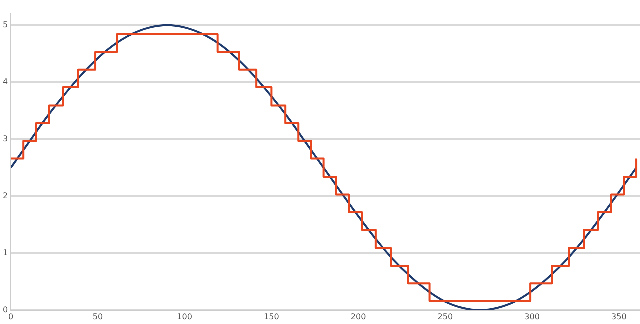  I want to click on x-tick-label: 100, so click(184, 317).